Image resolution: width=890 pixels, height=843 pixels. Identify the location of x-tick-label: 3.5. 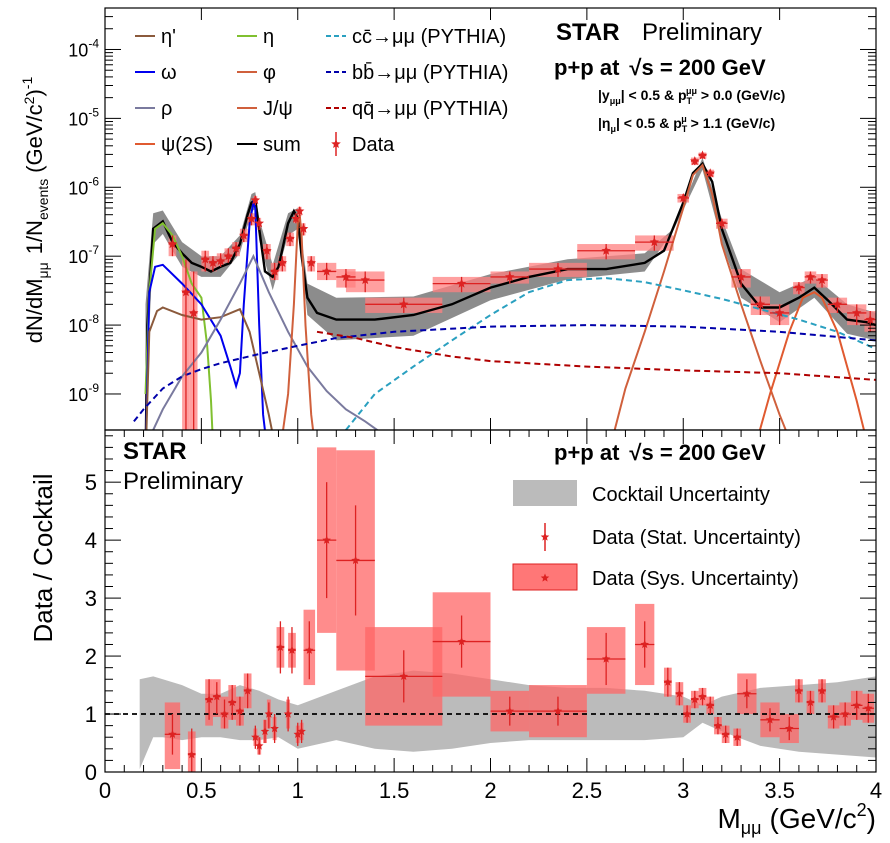
(779, 790).